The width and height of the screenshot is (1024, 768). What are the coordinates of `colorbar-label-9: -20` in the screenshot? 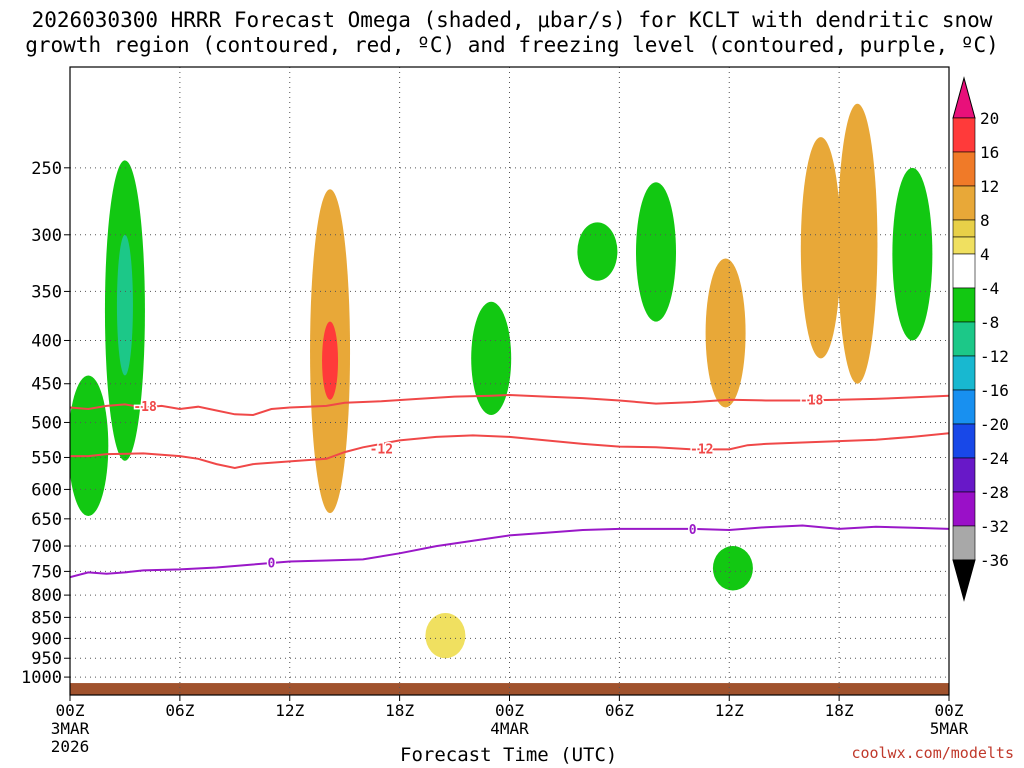 It's located at (994, 424).